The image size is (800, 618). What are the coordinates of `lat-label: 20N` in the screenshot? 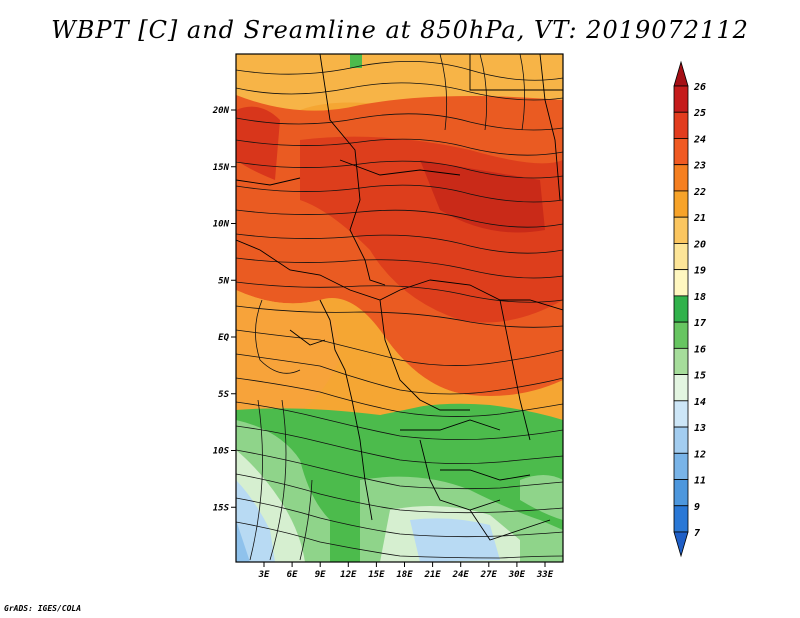 It's located at (221, 111).